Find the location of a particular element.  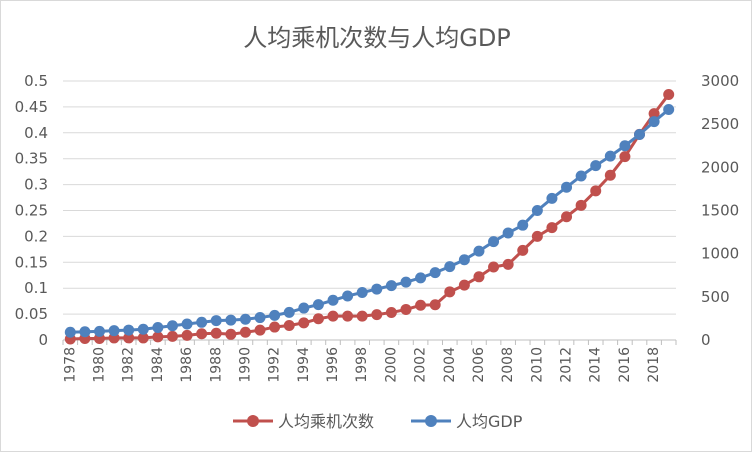

y-tick-label-right: 2500 is located at coordinates (720, 124).